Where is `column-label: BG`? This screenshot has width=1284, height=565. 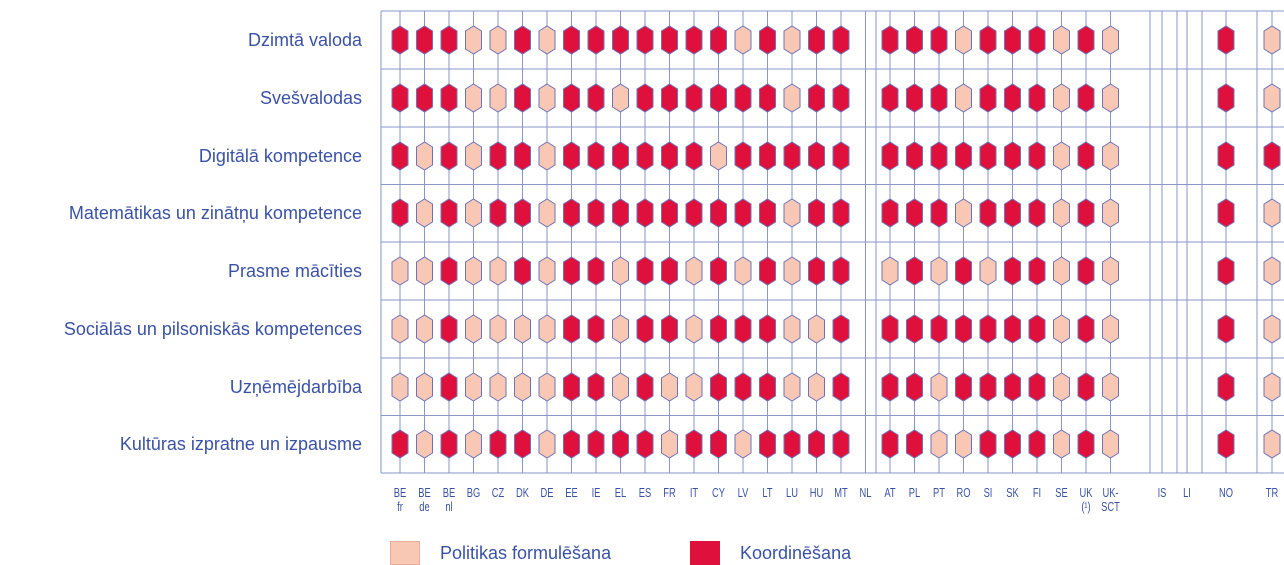 column-label: BG is located at coordinates (474, 494).